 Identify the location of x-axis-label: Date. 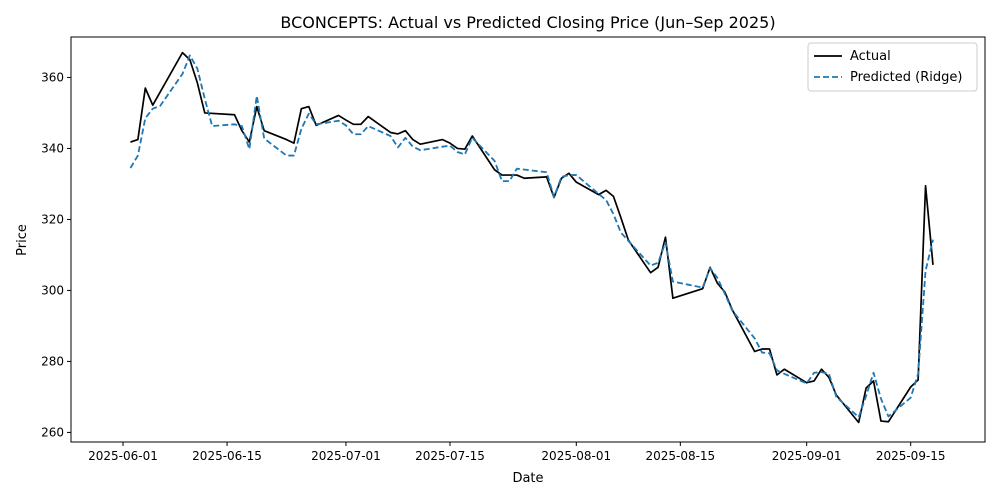
(527, 478).